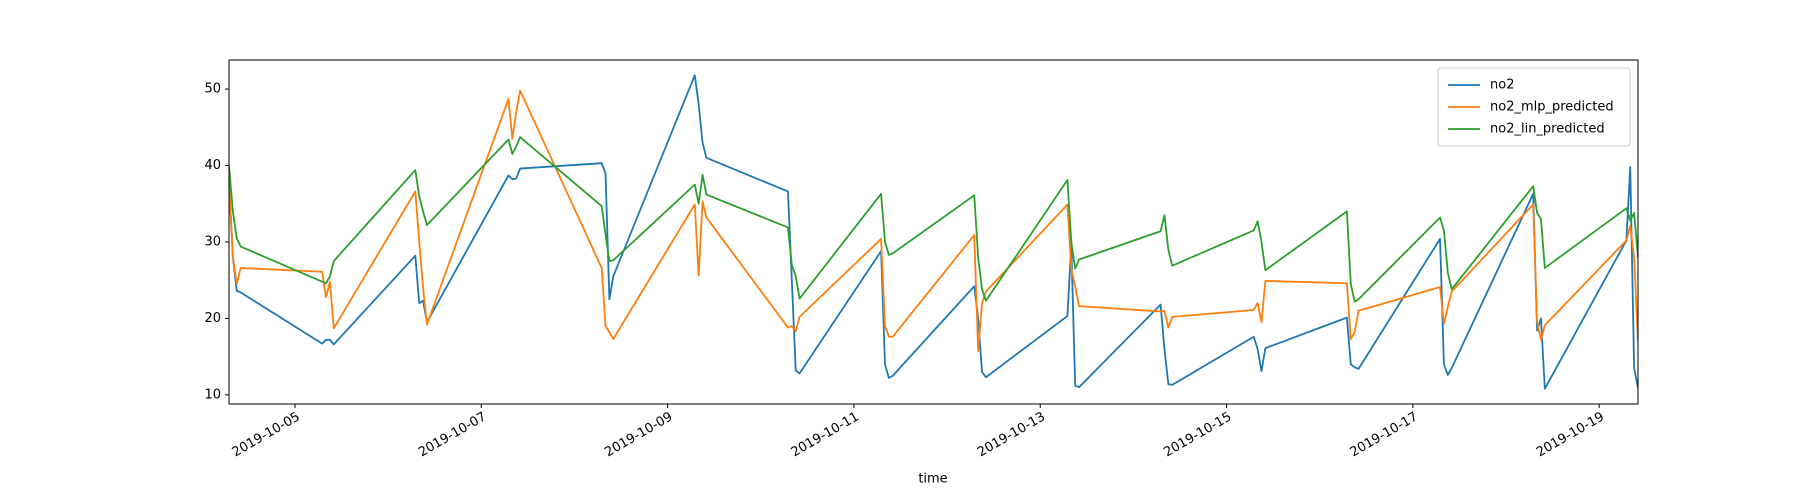 Image resolution: width=1800 pixels, height=500 pixels. Describe the element at coordinates (266, 435) in the screenshot. I see `x-tick-label: 2019-10-05` at that location.